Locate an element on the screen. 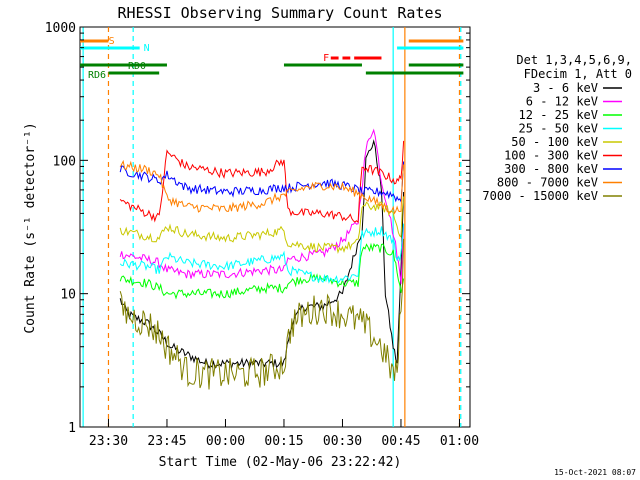 Image resolution: width=640 pixels, height=480 pixels. legend-header-line-2: FDecim 1, Att 0 is located at coordinates (578, 74).